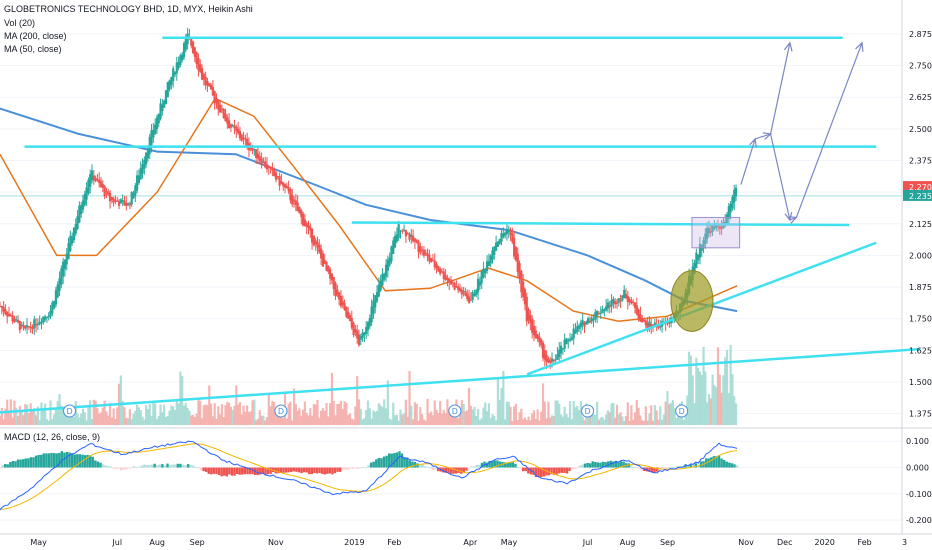 The width and height of the screenshot is (932, 550). I want to click on macd-line, so click(369, 475).